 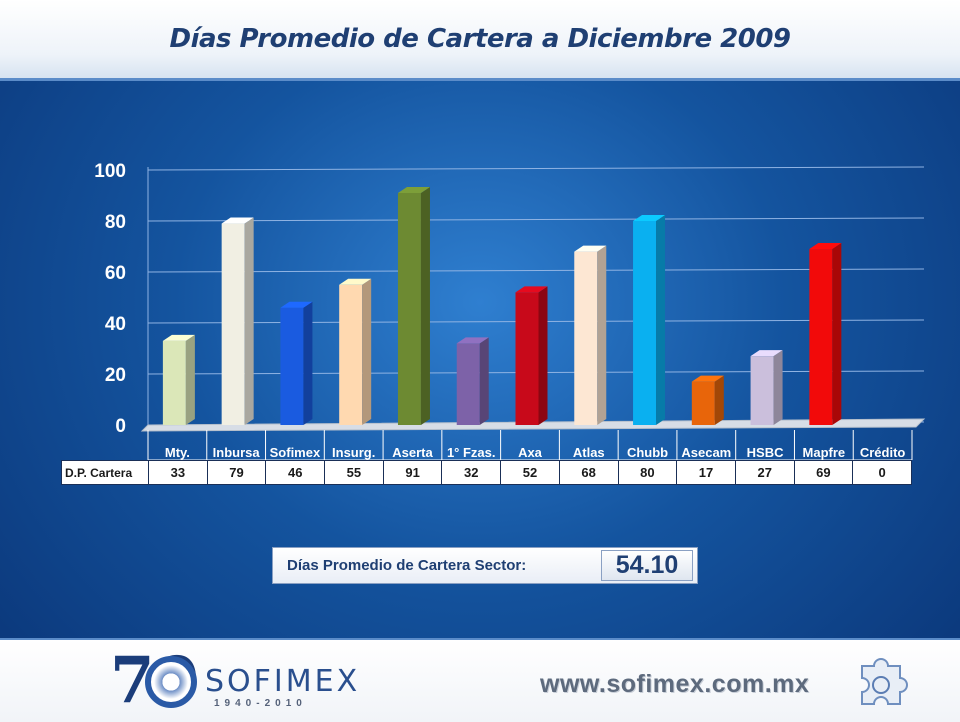 I want to click on table-cell: 0, so click(x=881, y=472).